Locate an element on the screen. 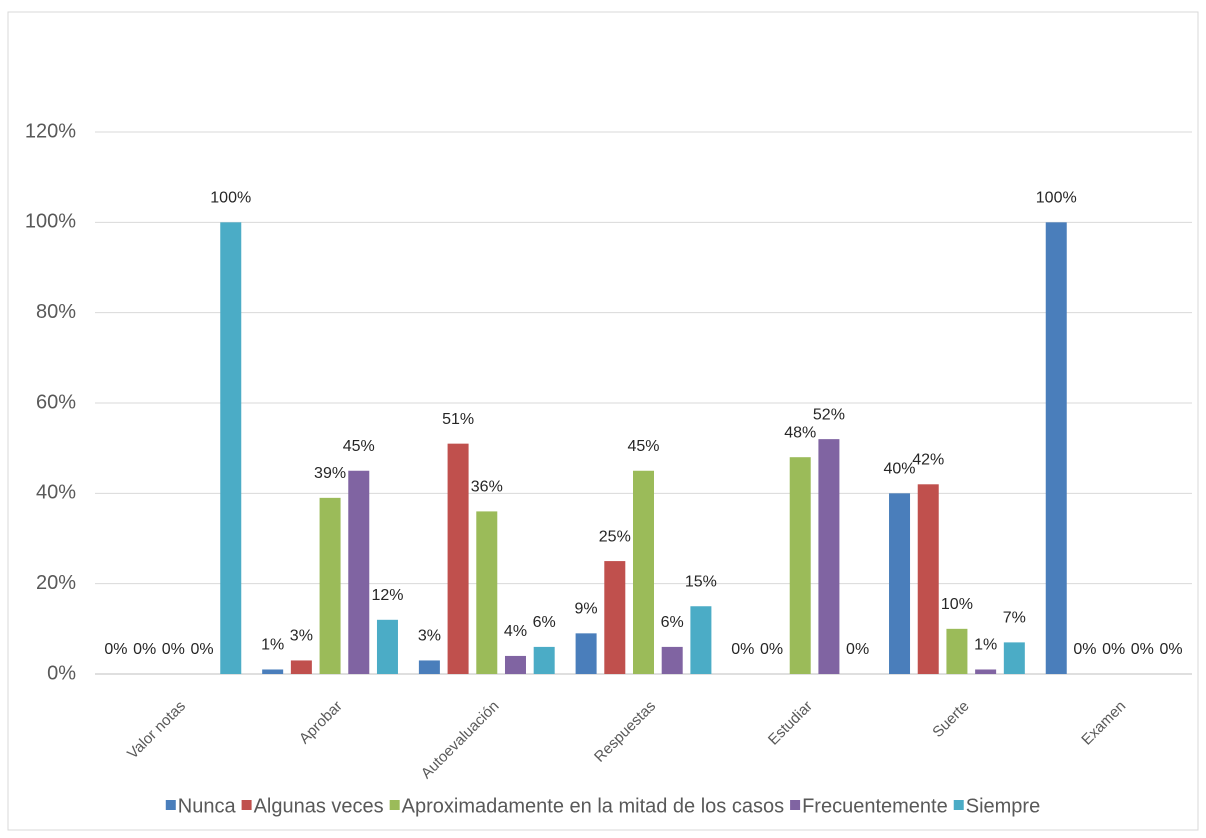 Image resolution: width=1206 pixels, height=838 pixels. data-label: 12% is located at coordinates (387, 595).